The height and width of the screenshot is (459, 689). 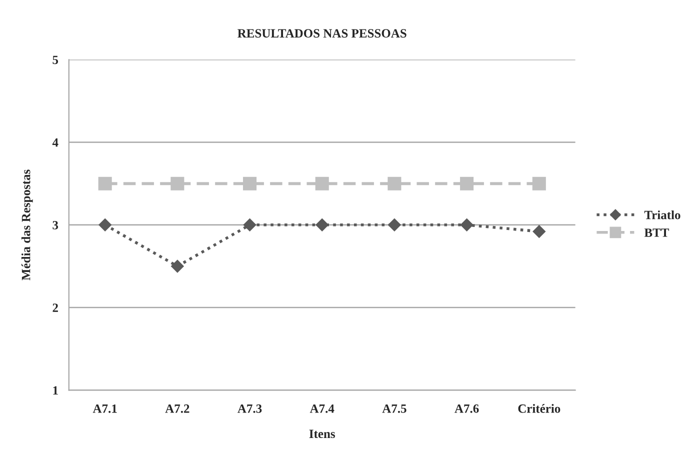 What do you see at coordinates (177, 408) in the screenshot?
I see `x-tick-label: A7.2` at bounding box center [177, 408].